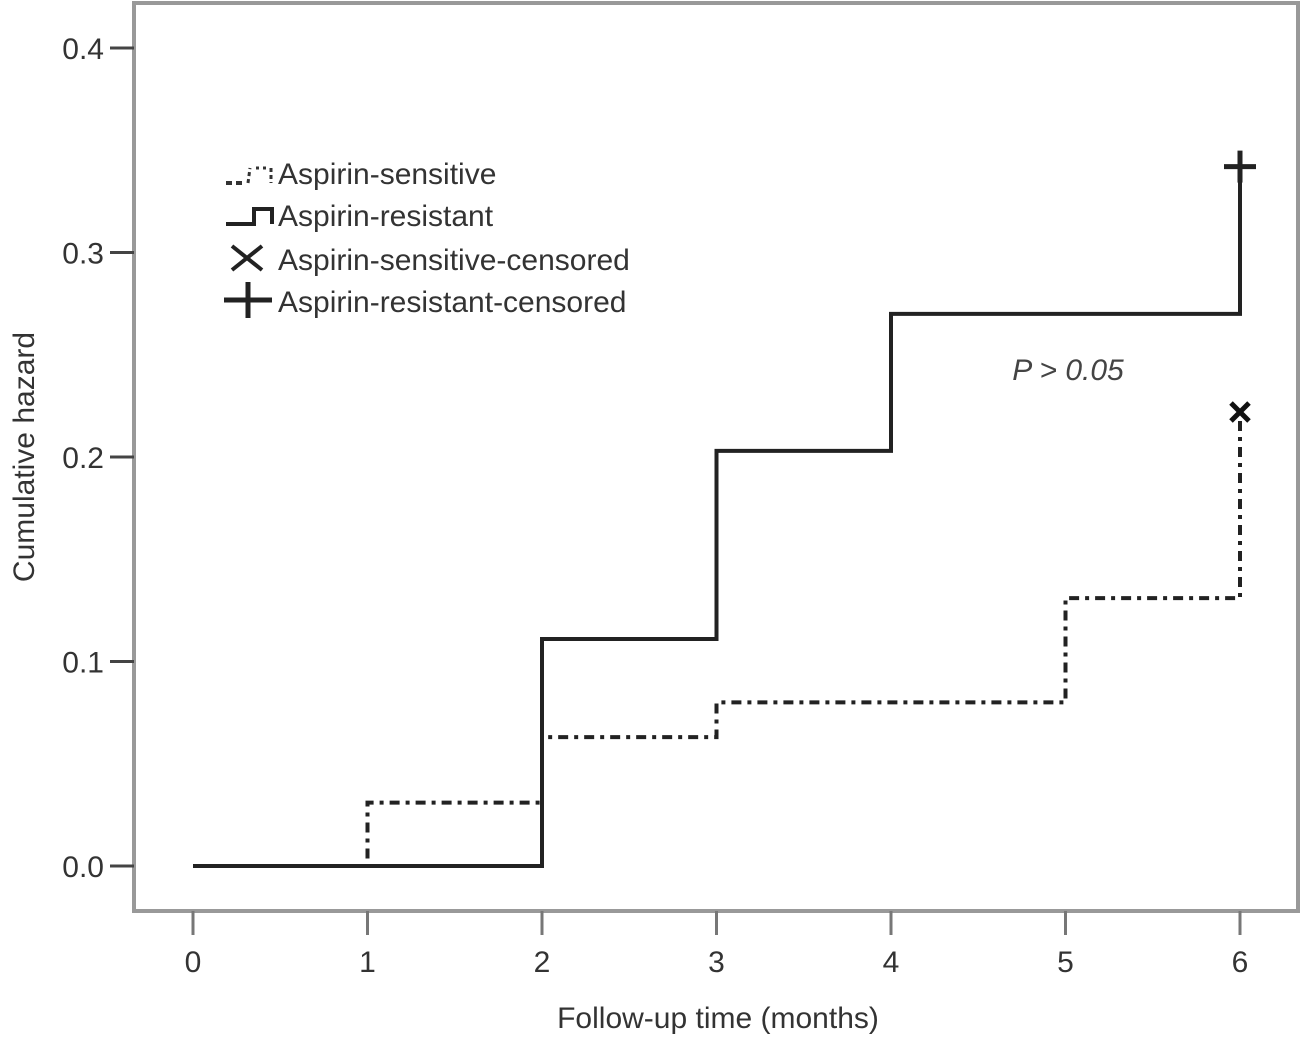 The height and width of the screenshot is (1037, 1304). Describe the element at coordinates (250, 216) in the screenshot. I see `solid-step-icon` at that location.